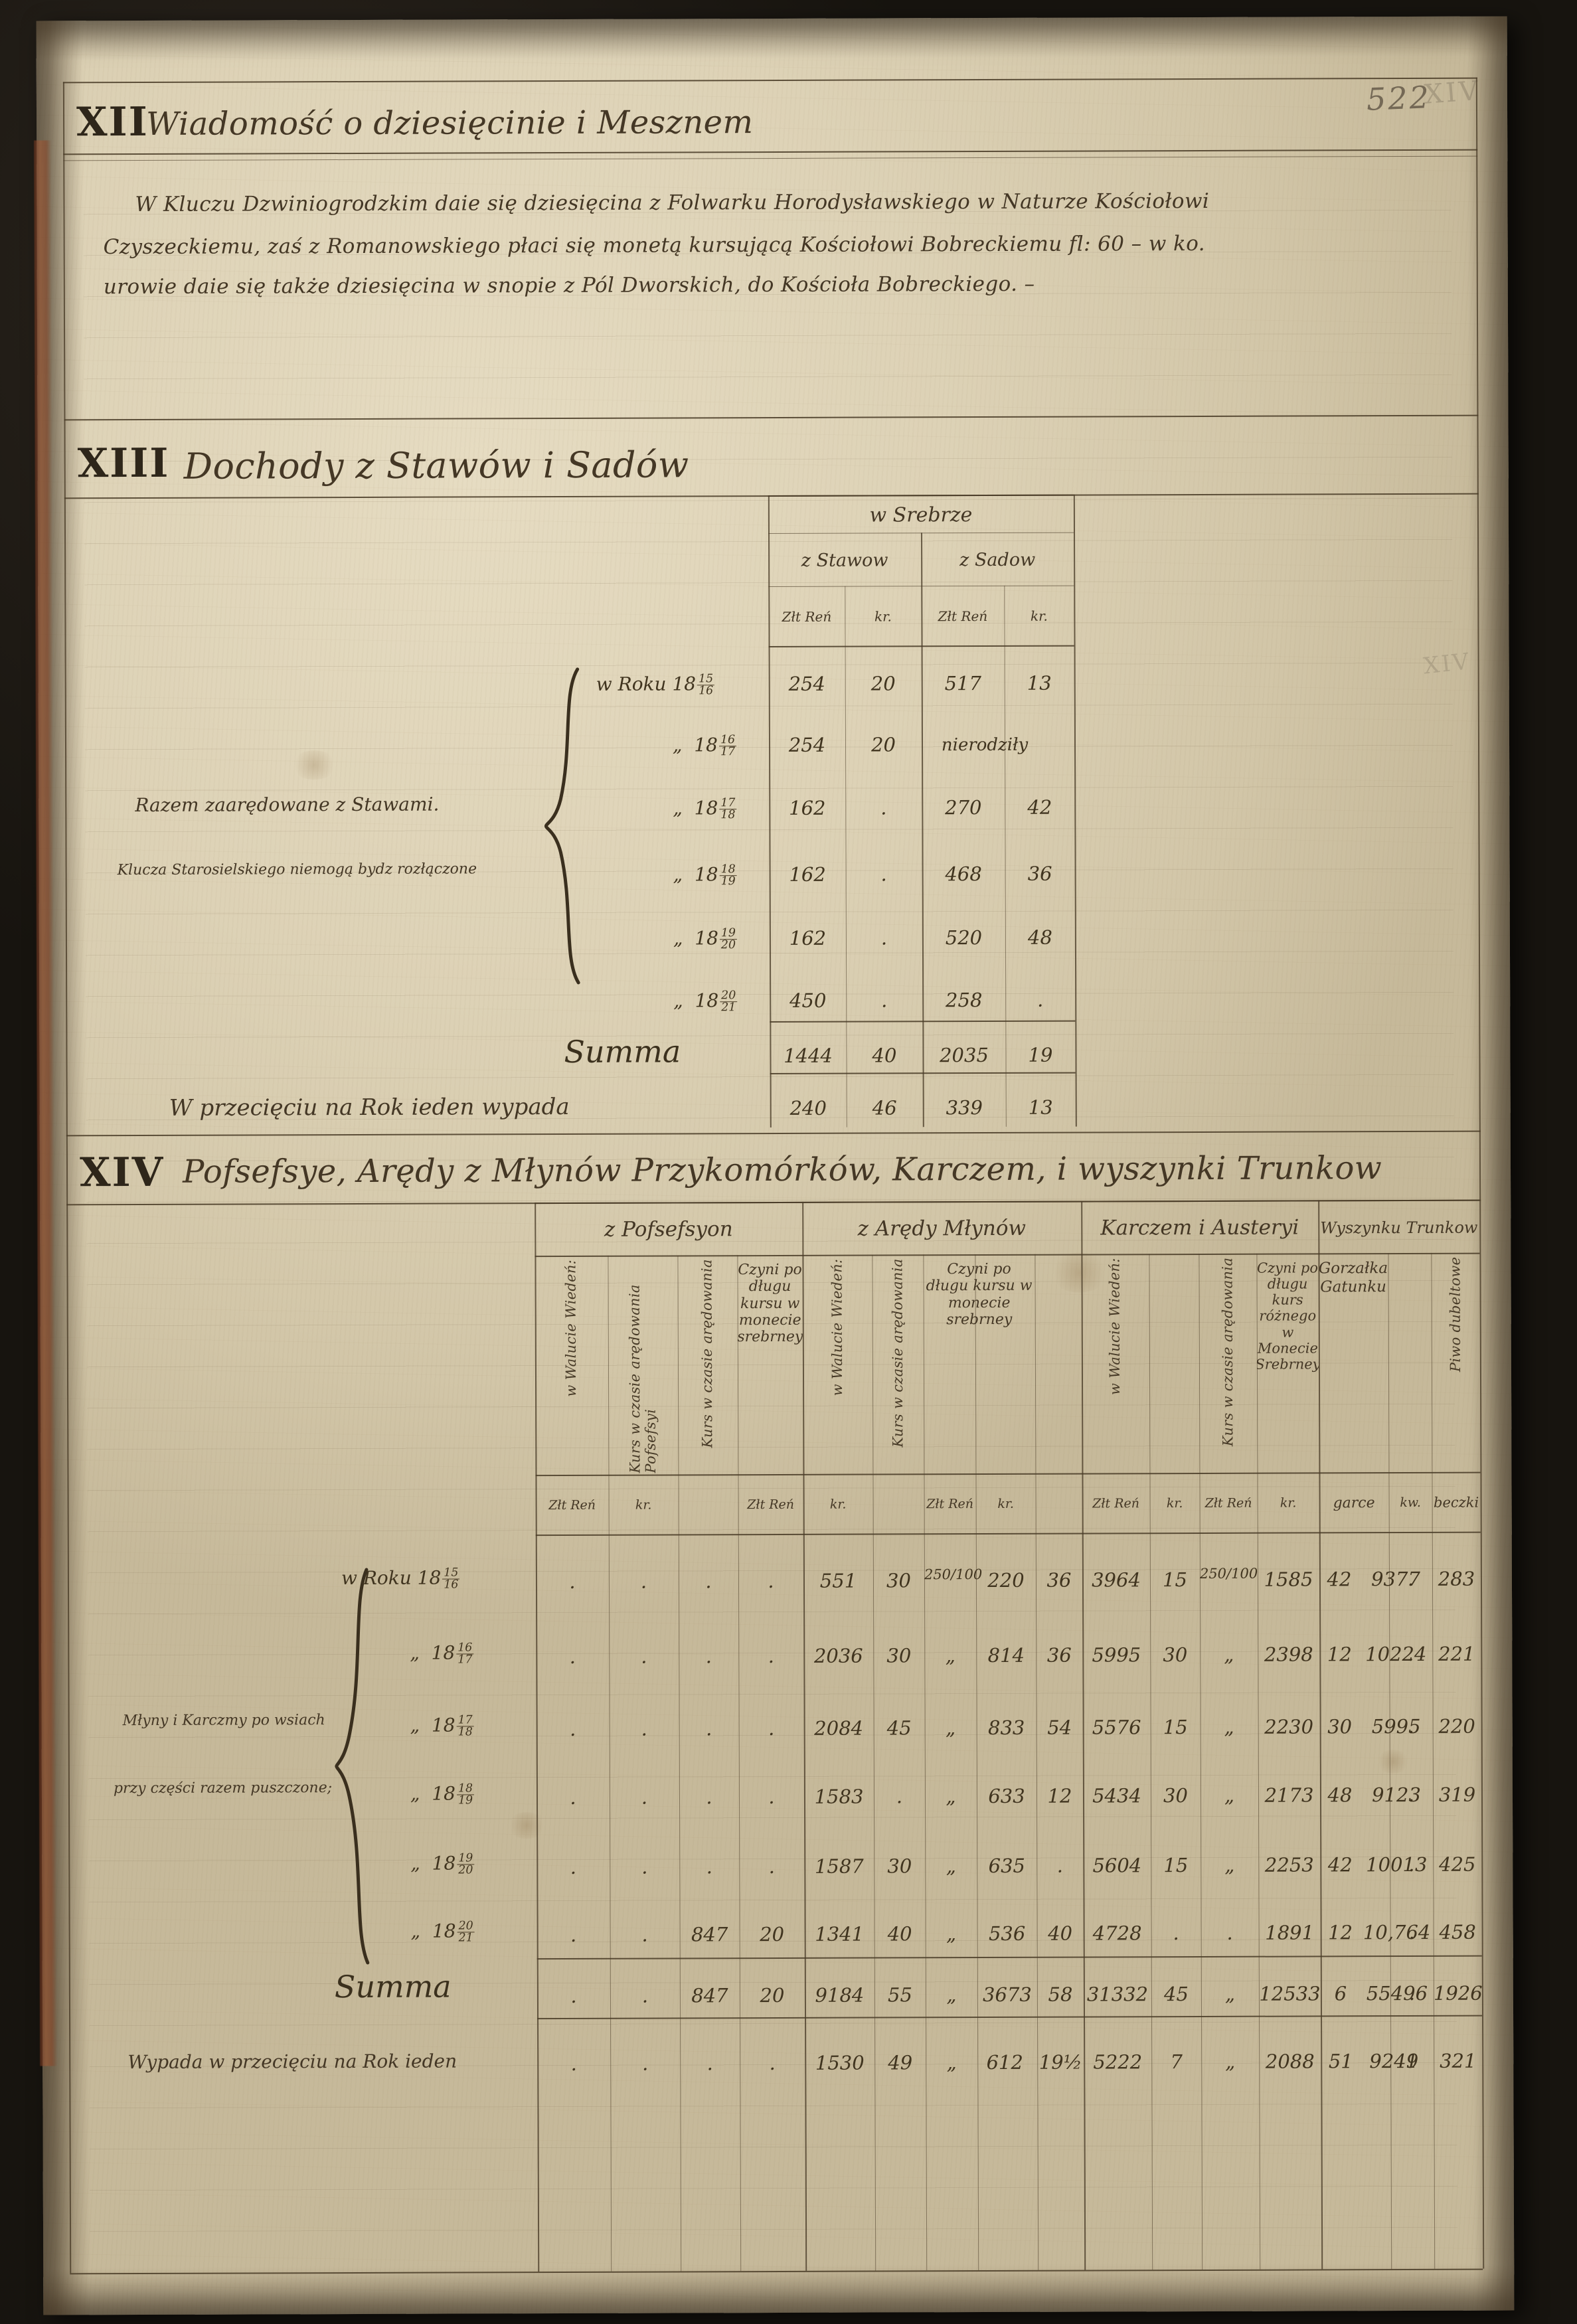 The image size is (1577, 2324). I want to click on xiv-cell: 12, so click(1340, 1655).